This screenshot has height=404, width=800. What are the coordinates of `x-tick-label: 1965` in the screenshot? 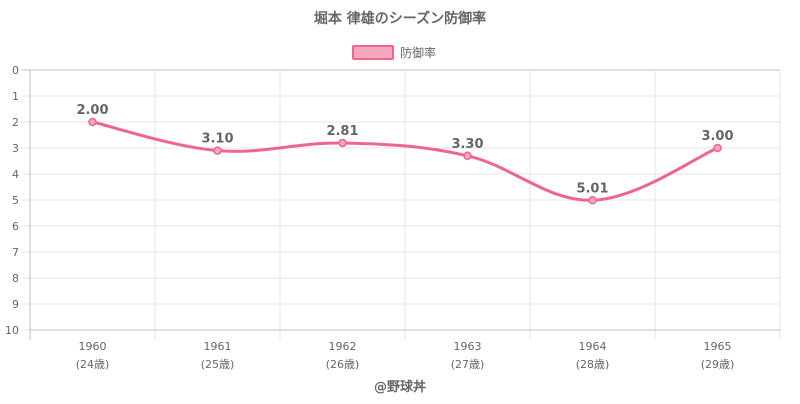 It's located at (718, 346).